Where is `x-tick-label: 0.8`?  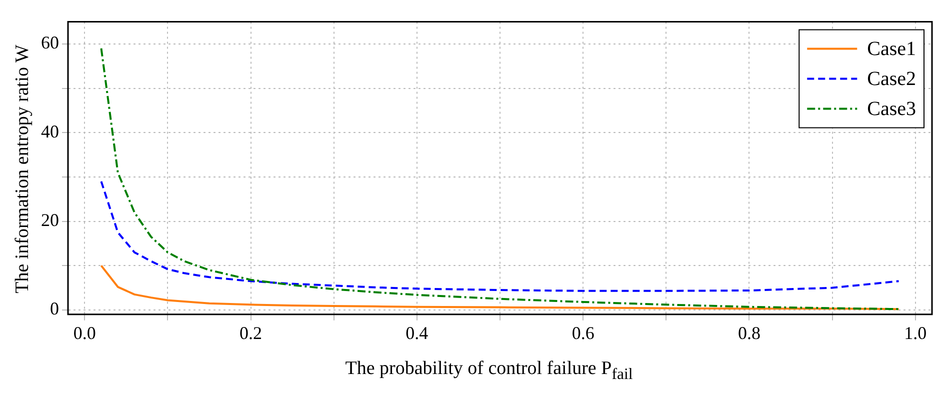 x-tick-label: 0.8 is located at coordinates (749, 332).